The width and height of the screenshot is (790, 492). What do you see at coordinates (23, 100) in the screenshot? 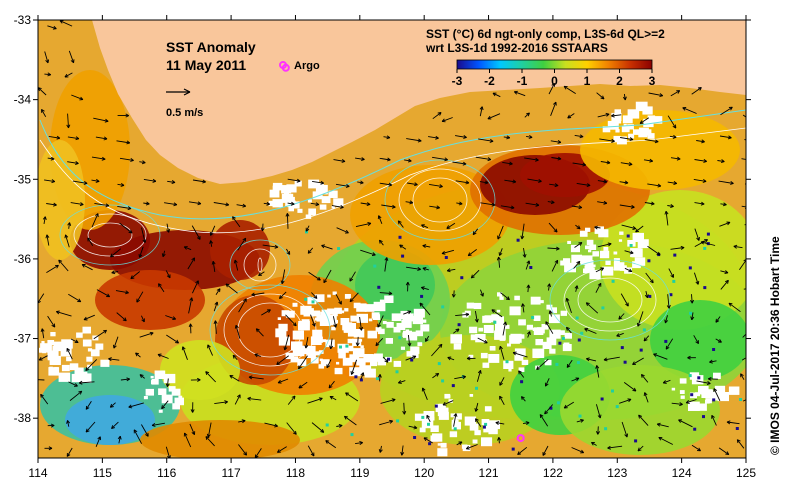
I see `y-tick-label: -34` at bounding box center [23, 100].